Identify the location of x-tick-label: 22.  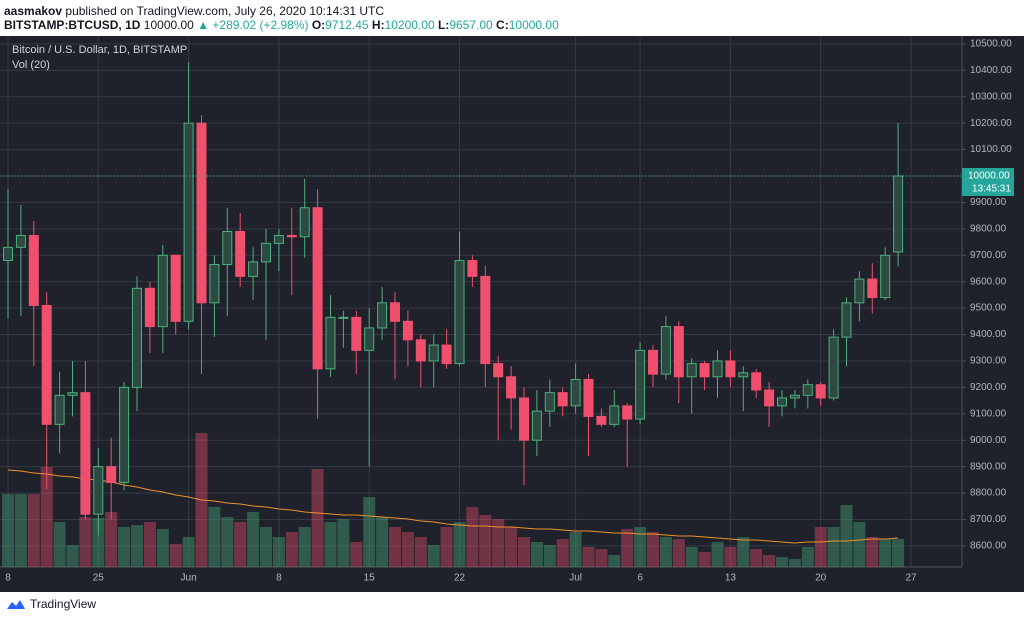
(460, 578).